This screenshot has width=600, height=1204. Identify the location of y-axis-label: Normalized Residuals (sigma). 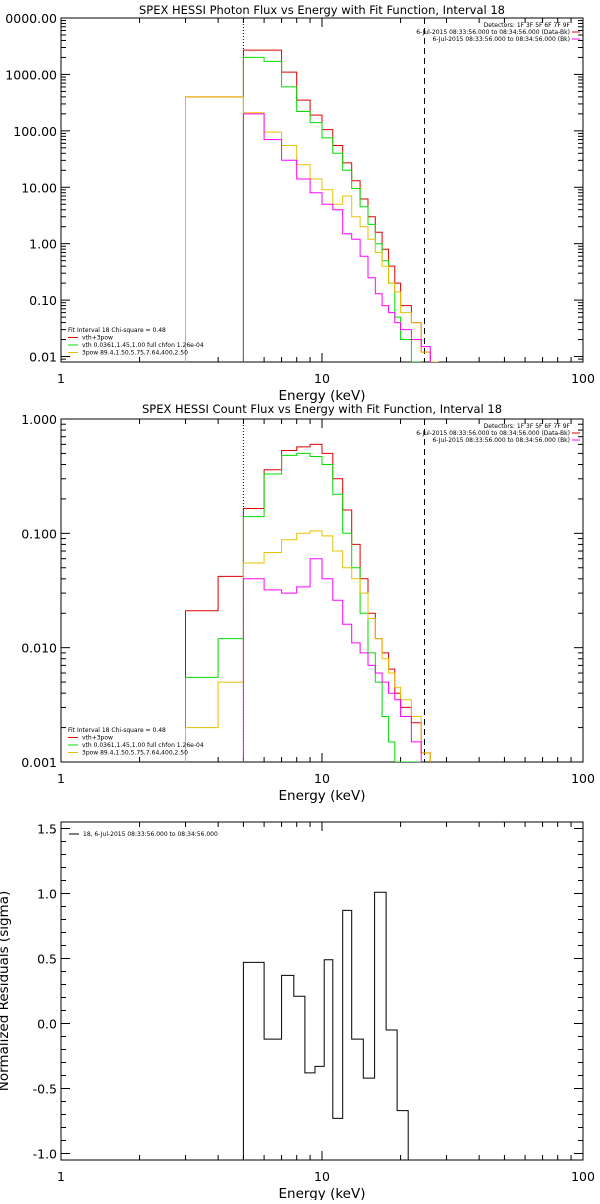
(6, 991).